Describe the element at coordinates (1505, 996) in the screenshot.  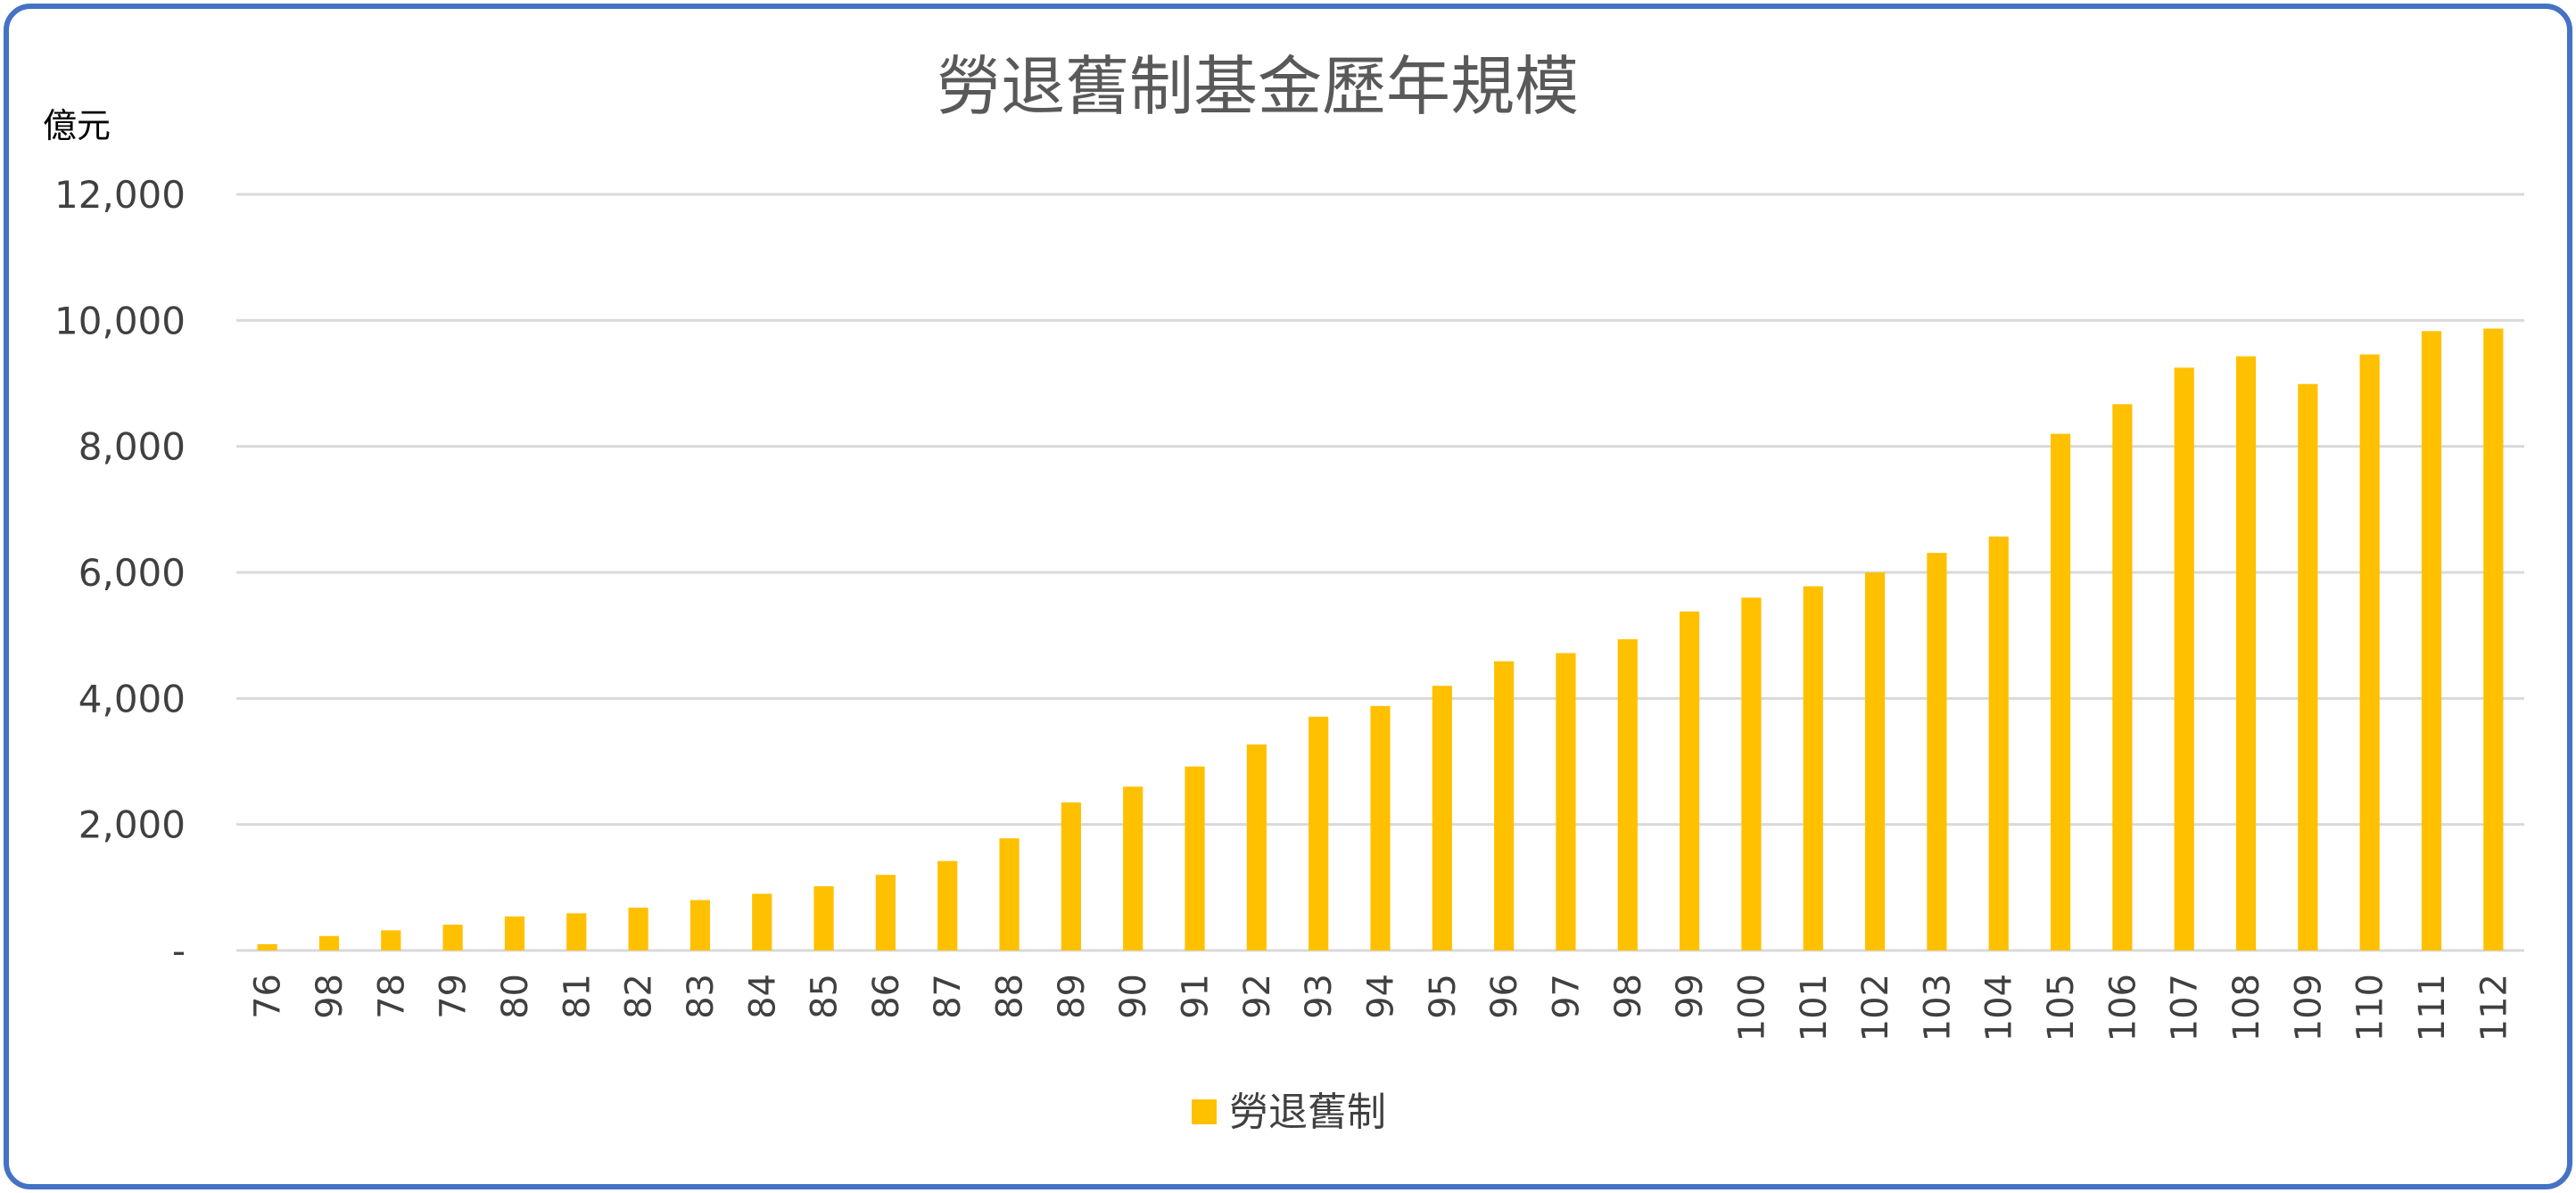
I see `x-tick-label: 96` at that location.